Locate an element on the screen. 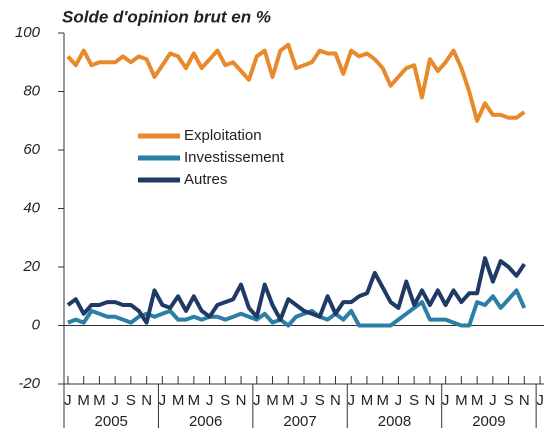 Image resolution: width=547 pixels, height=432 pixels. y-tick-label: 60 is located at coordinates (31, 149).